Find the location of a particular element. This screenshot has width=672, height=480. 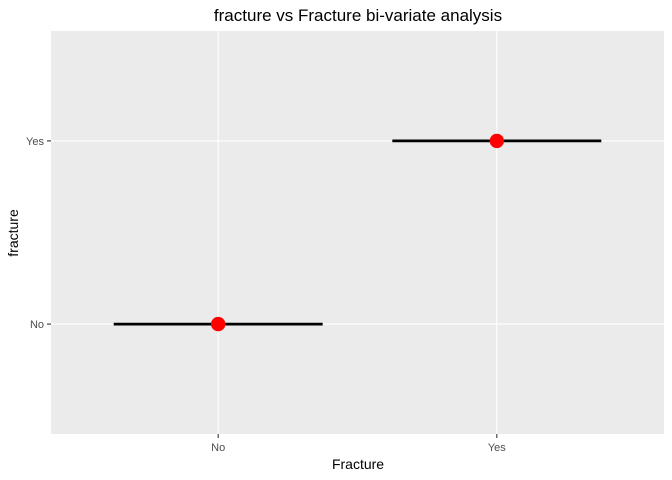

y-axis-title: fracture is located at coordinates (13, 233).